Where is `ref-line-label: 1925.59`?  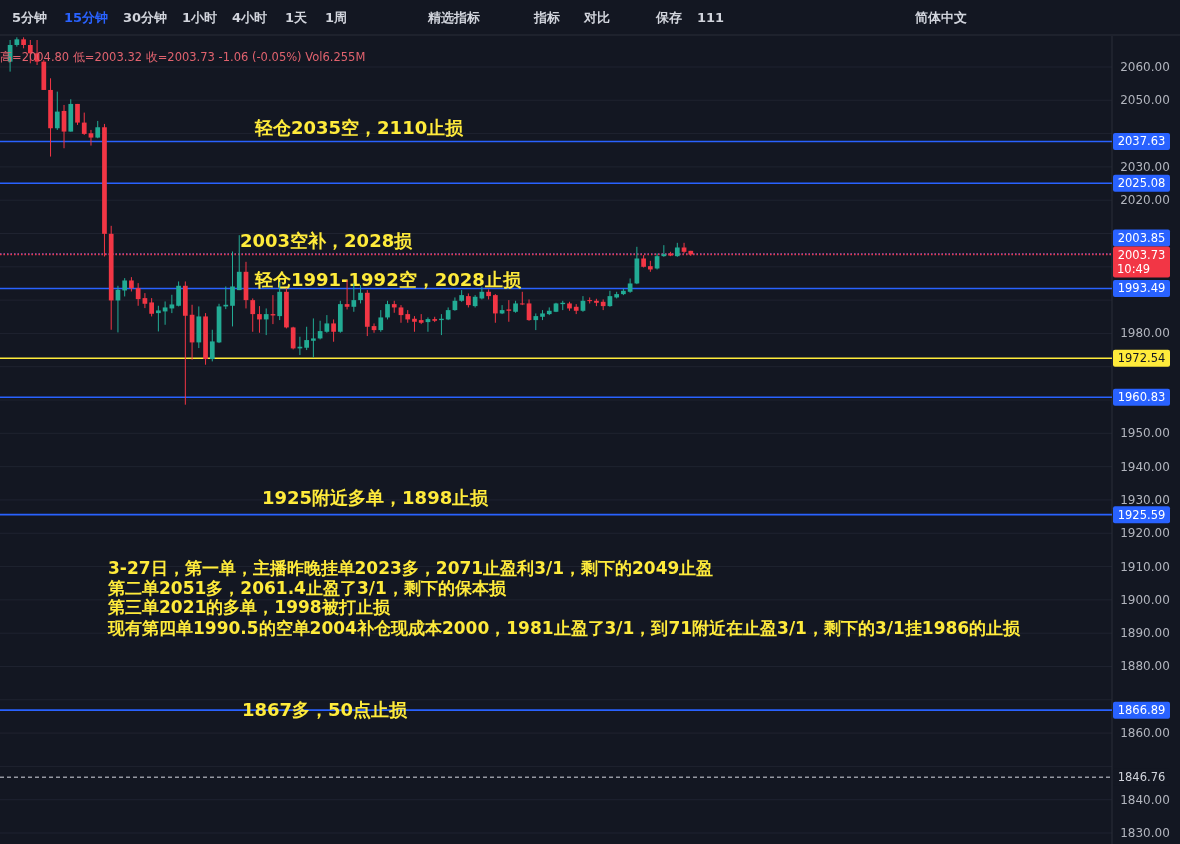 ref-line-label: 1925.59 is located at coordinates (1141, 514).